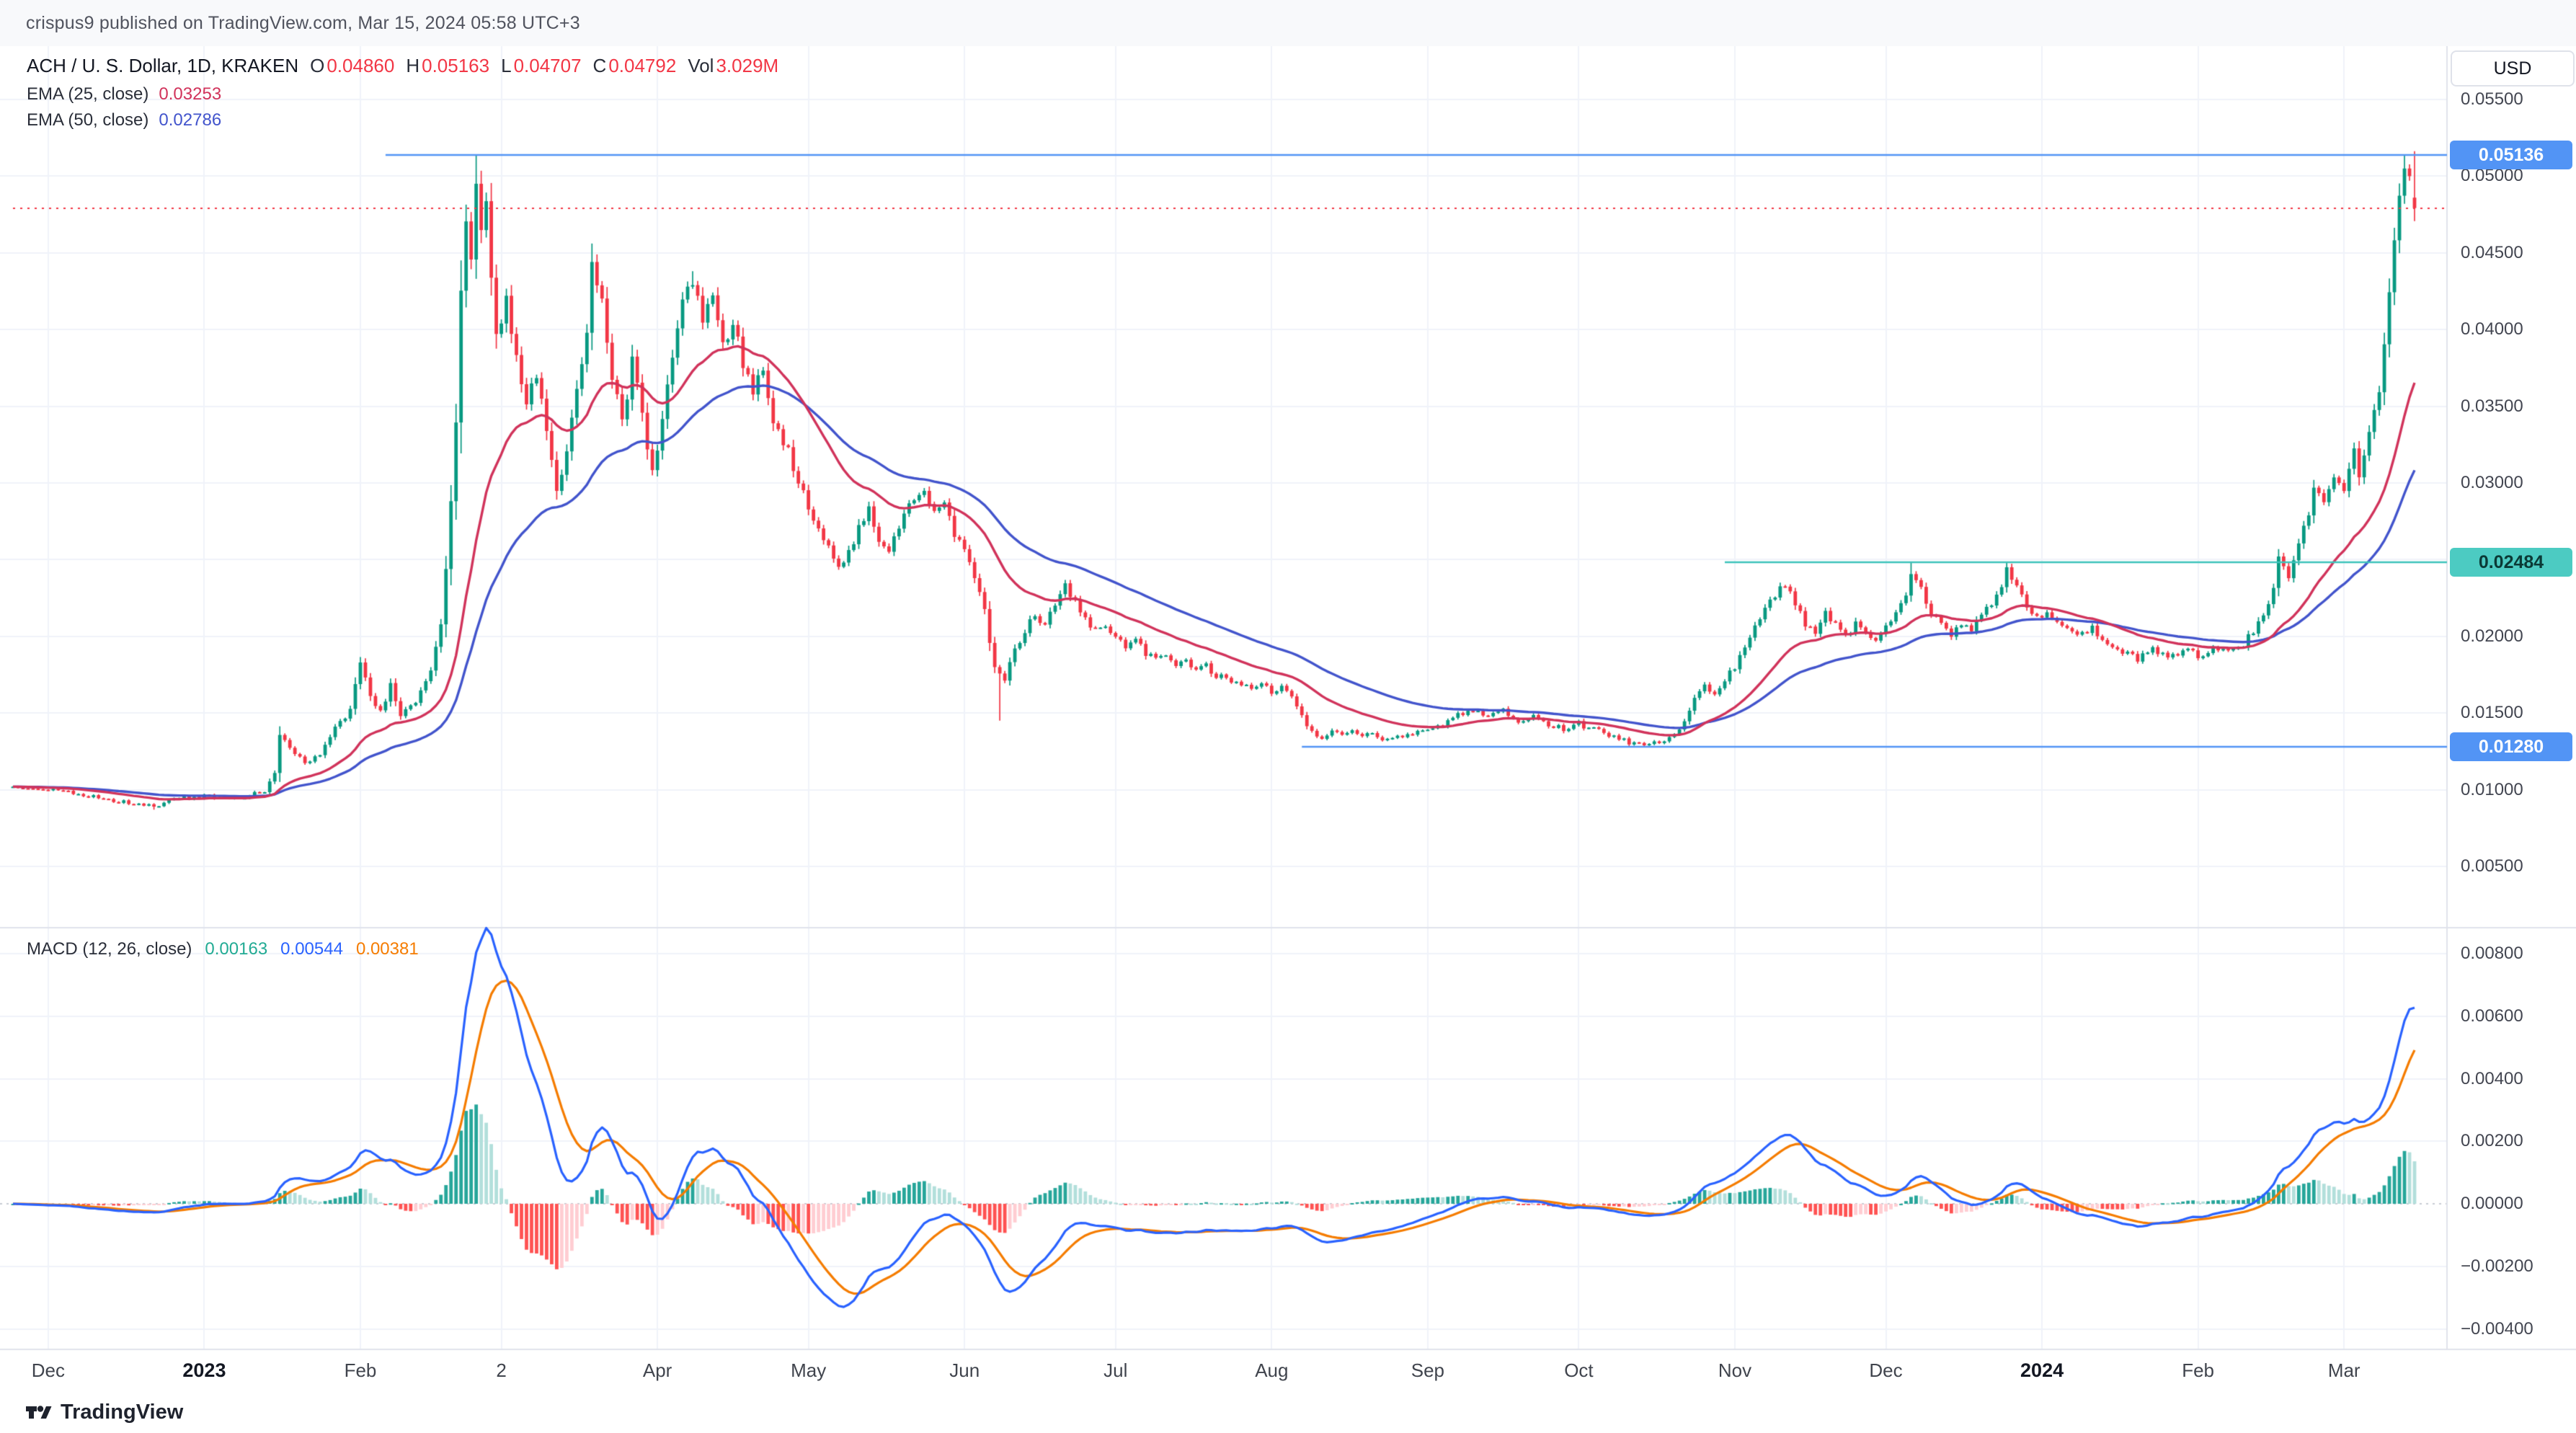  Describe the element at coordinates (191, 120) in the screenshot. I see `ema50-value: 0.02786` at that location.